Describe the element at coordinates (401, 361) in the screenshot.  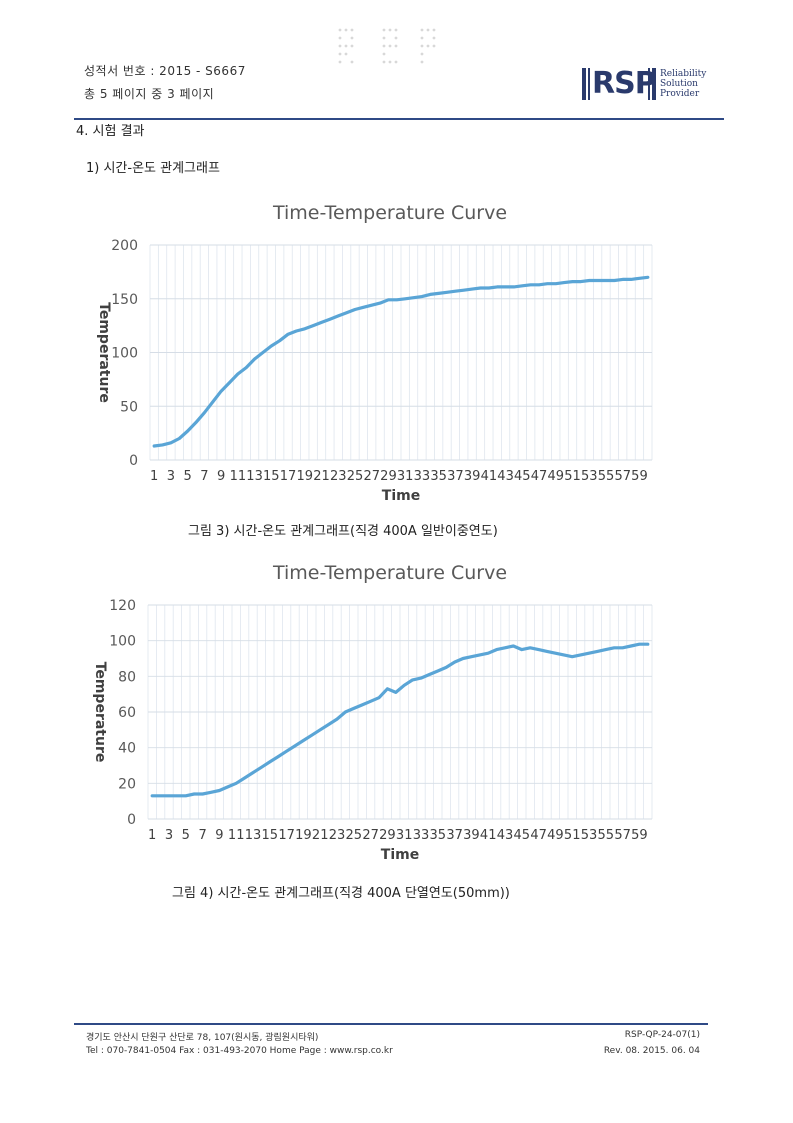
I see `series-line` at that location.